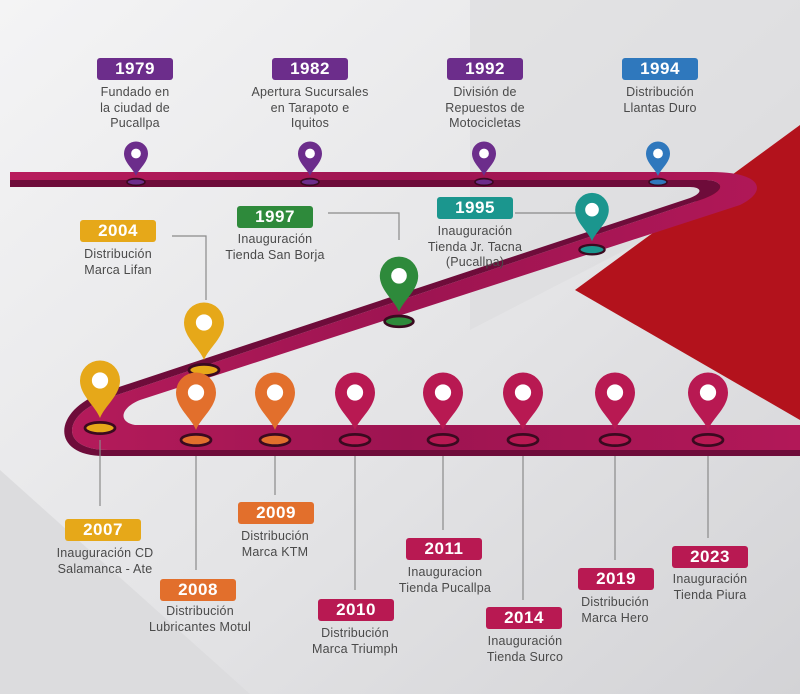 This screenshot has height=694, width=800. Describe the element at coordinates (523, 409) in the screenshot. I see `map-pin-icon-2014` at that location.